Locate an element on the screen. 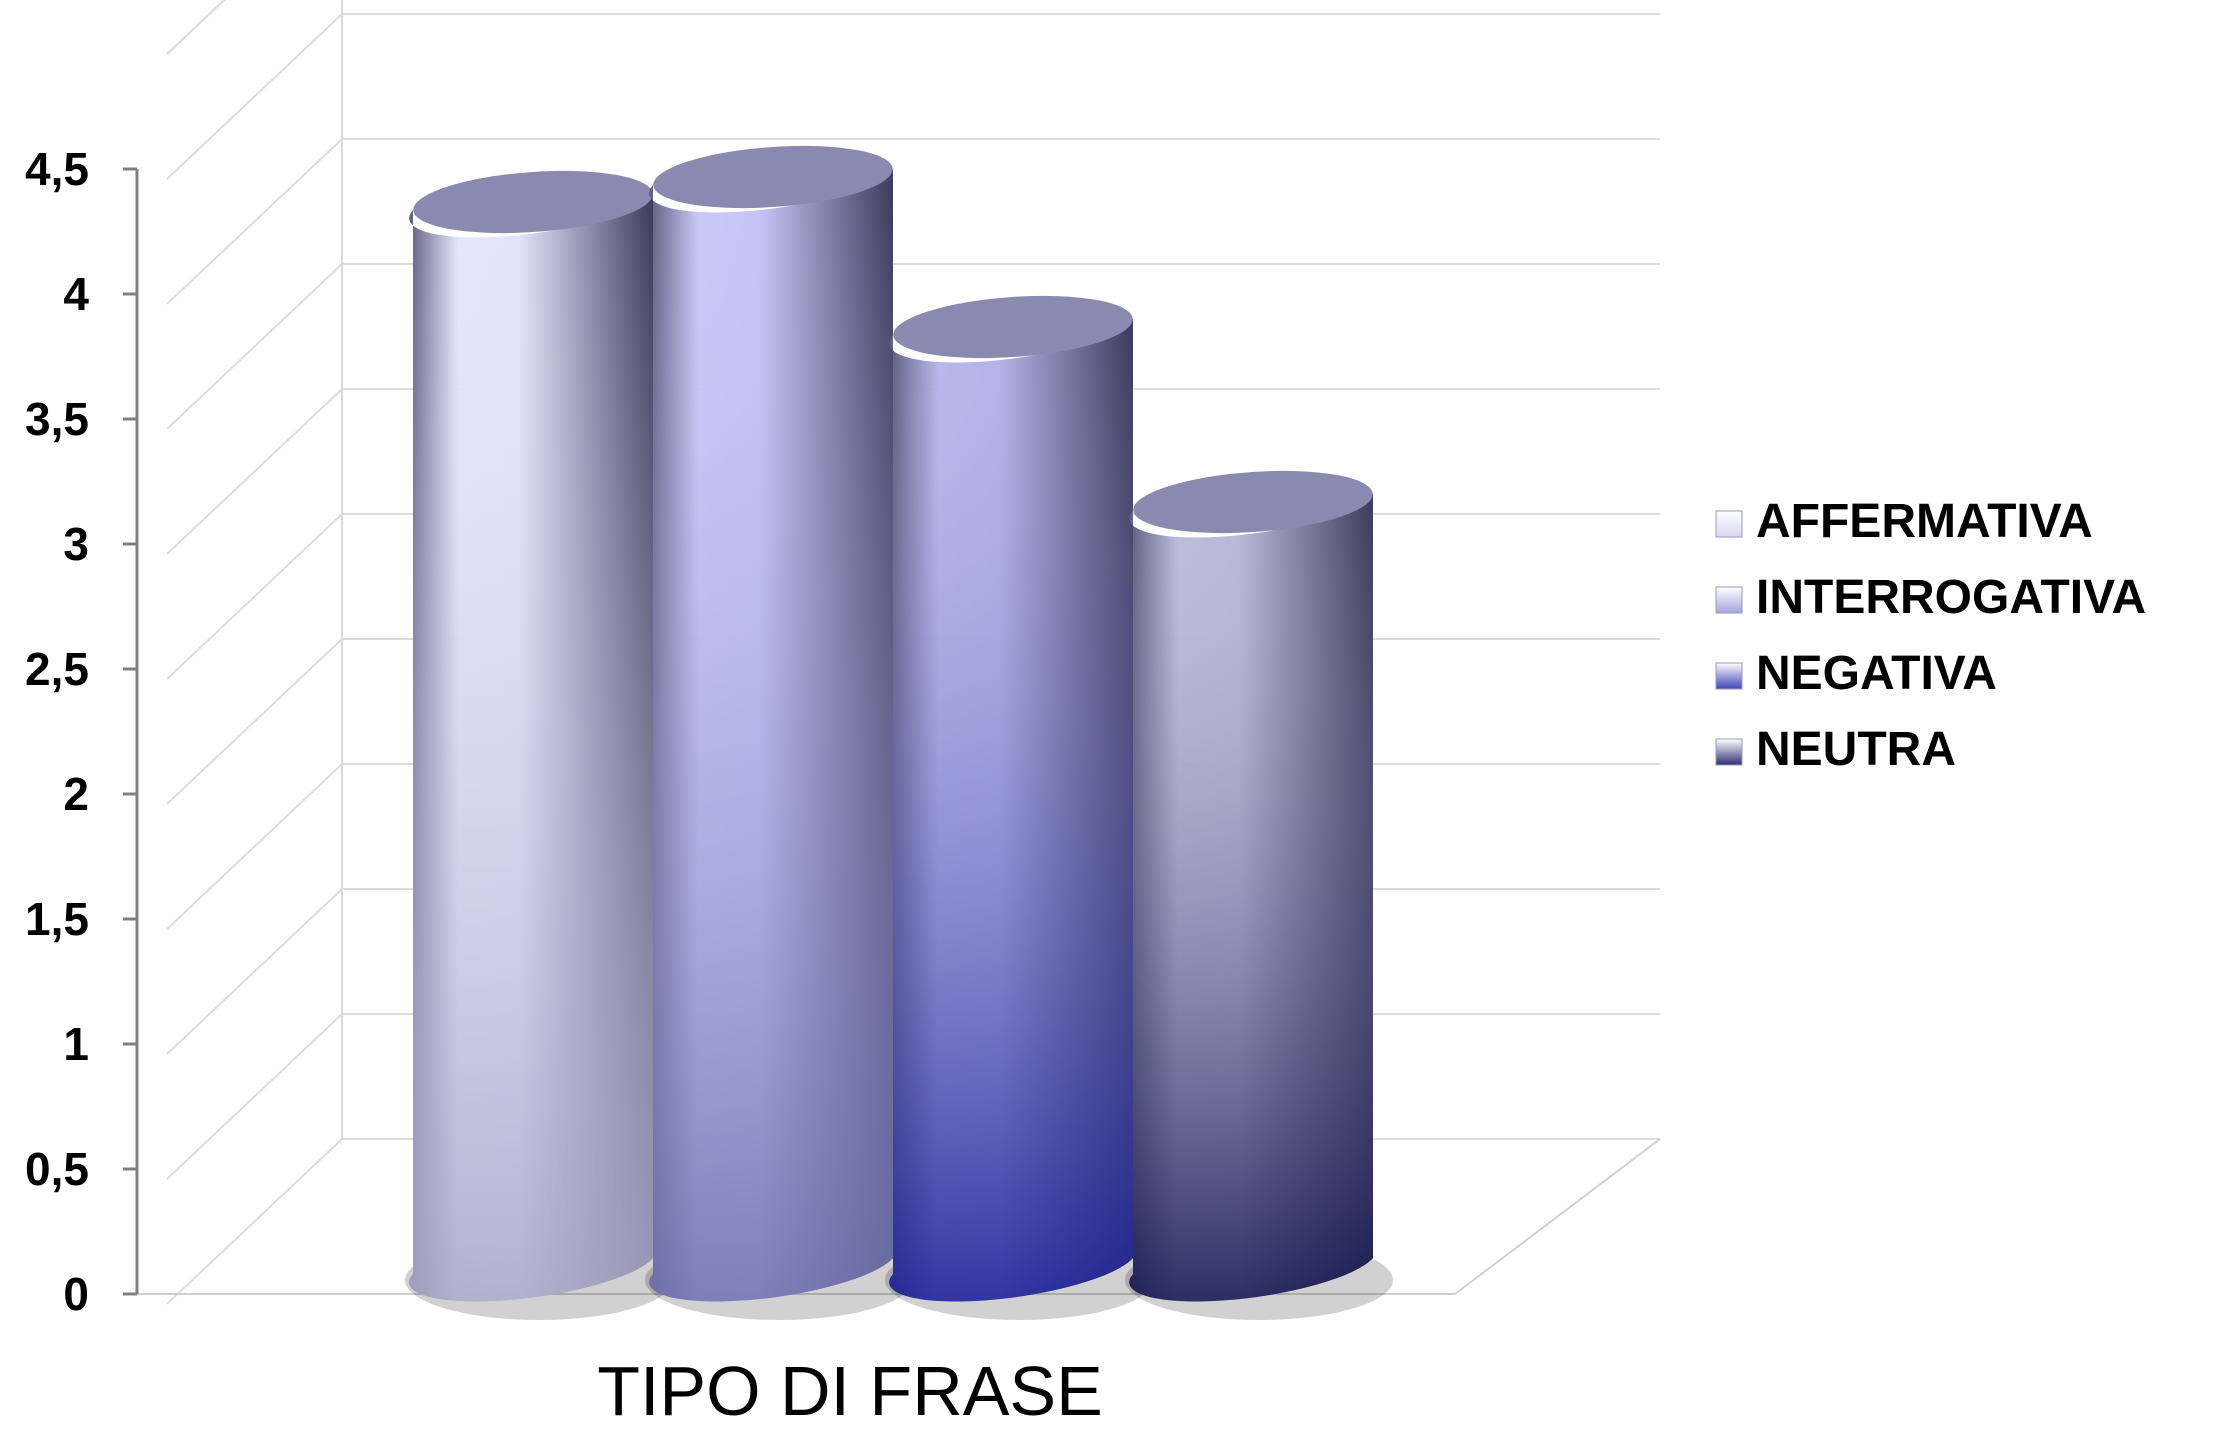  y-tick-label: 1 is located at coordinates (76, 1044).